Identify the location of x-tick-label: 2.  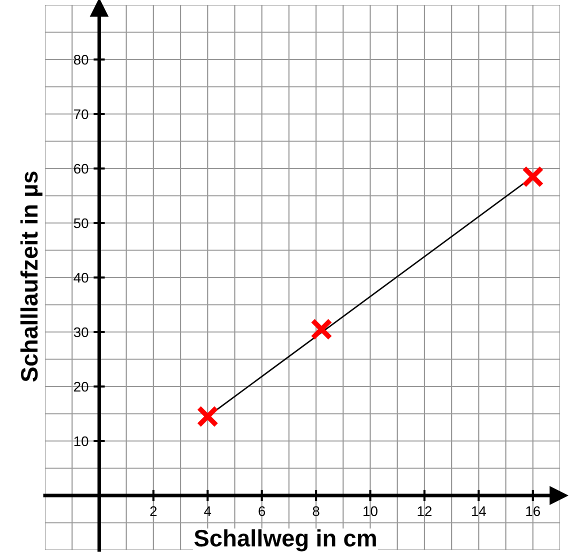
(153, 511).